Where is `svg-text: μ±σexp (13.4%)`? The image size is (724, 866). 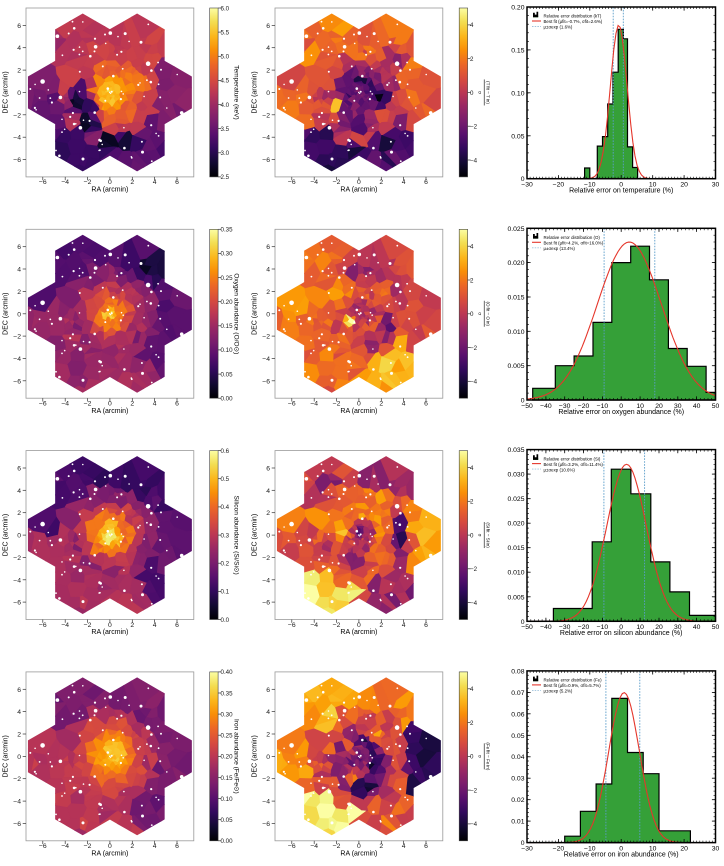
svg-text: μ±σexp (13.4%) is located at coordinates (560, 248).